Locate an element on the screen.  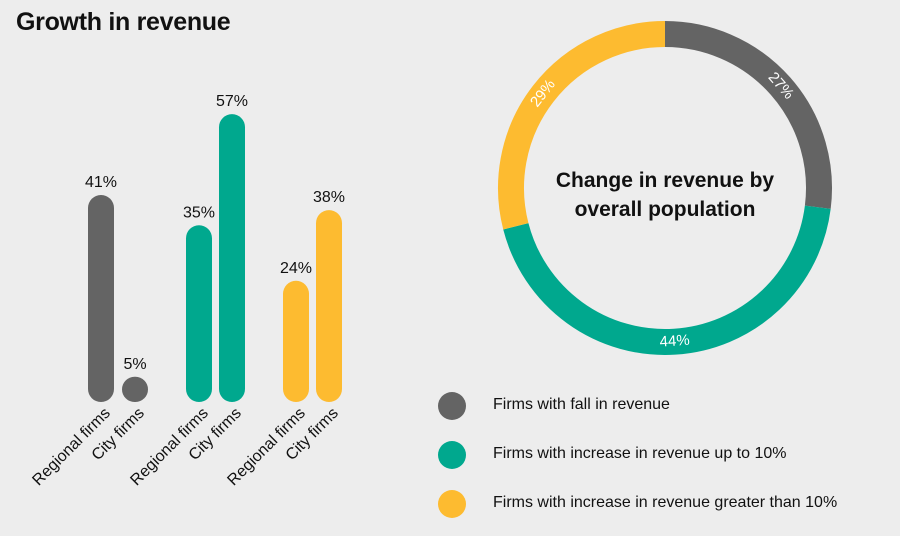
legend-label: Firms with increase in revenue up to 10% is located at coordinates (640, 453).